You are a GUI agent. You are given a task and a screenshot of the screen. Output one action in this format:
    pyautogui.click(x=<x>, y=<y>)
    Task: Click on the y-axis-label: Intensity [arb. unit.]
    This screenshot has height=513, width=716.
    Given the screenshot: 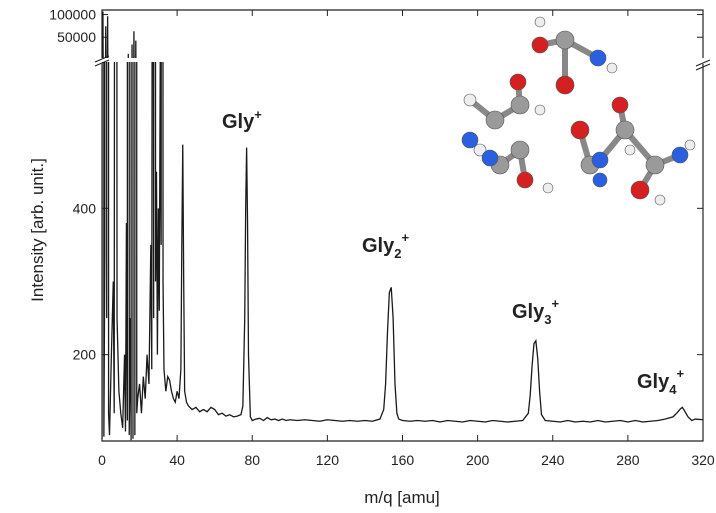 What is the action you would take?
    pyautogui.click(x=37, y=230)
    